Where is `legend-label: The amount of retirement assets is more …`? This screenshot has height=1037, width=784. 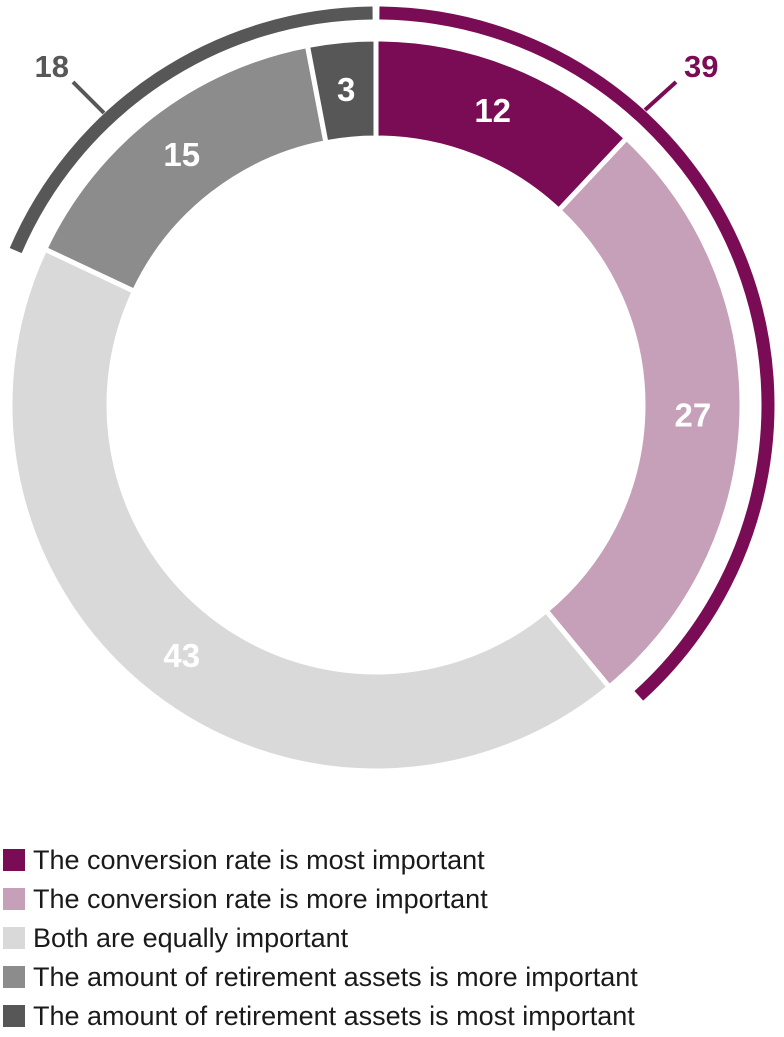
legend-label: The amount of retirement assets is more … is located at coordinates (335, 977).